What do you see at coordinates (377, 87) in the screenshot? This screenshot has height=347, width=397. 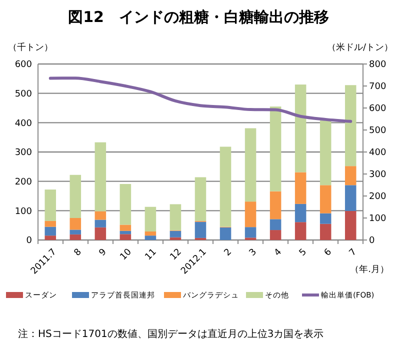 I see `y2-tick-label: 700` at bounding box center [377, 87].